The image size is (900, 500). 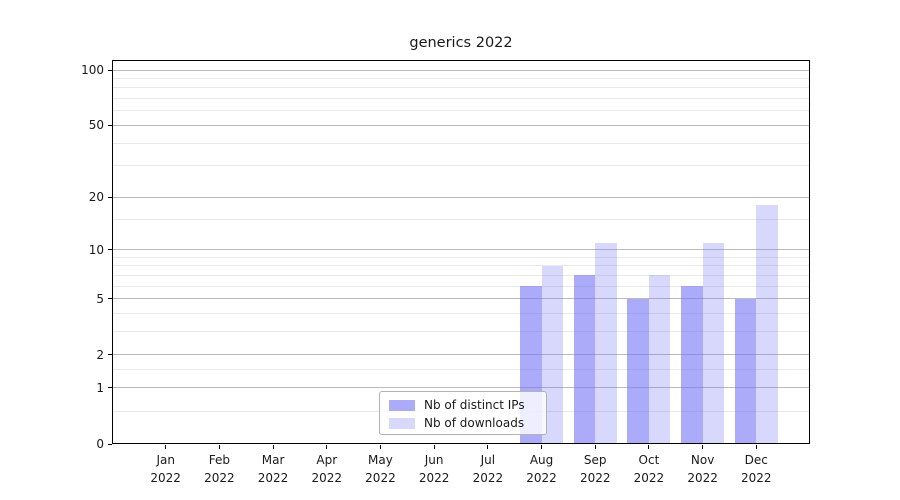 I want to click on chart-title: generics 2022, so click(x=461, y=43).